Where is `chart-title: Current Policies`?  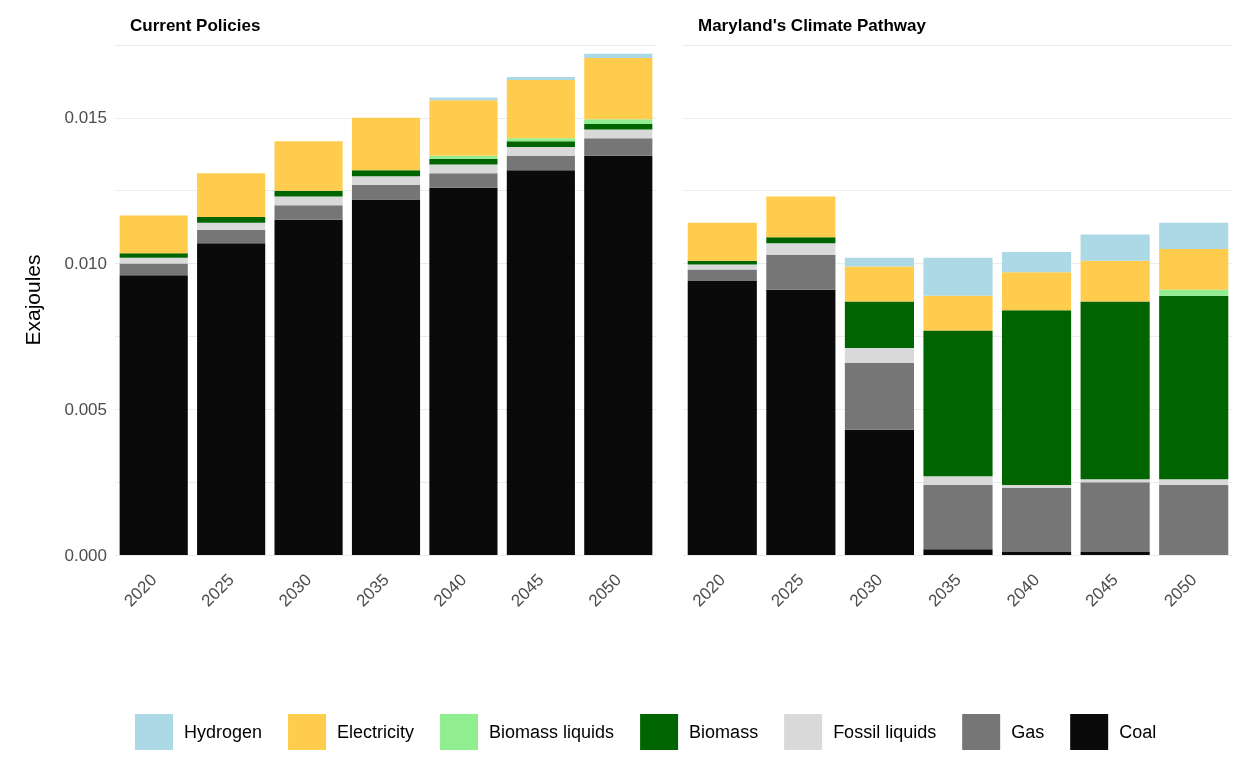
chart-title: Current Policies is located at coordinates (195, 25).